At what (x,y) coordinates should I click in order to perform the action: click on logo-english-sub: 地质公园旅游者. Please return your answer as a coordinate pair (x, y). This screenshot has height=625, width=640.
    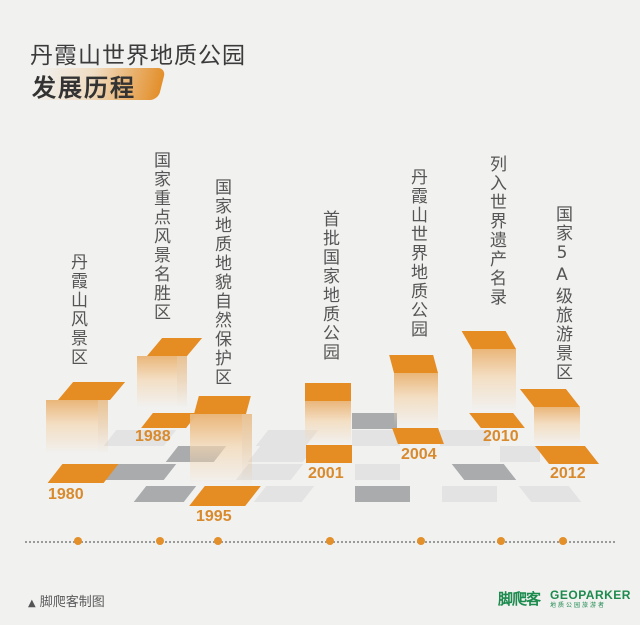
    Looking at the image, I should click on (578, 605).